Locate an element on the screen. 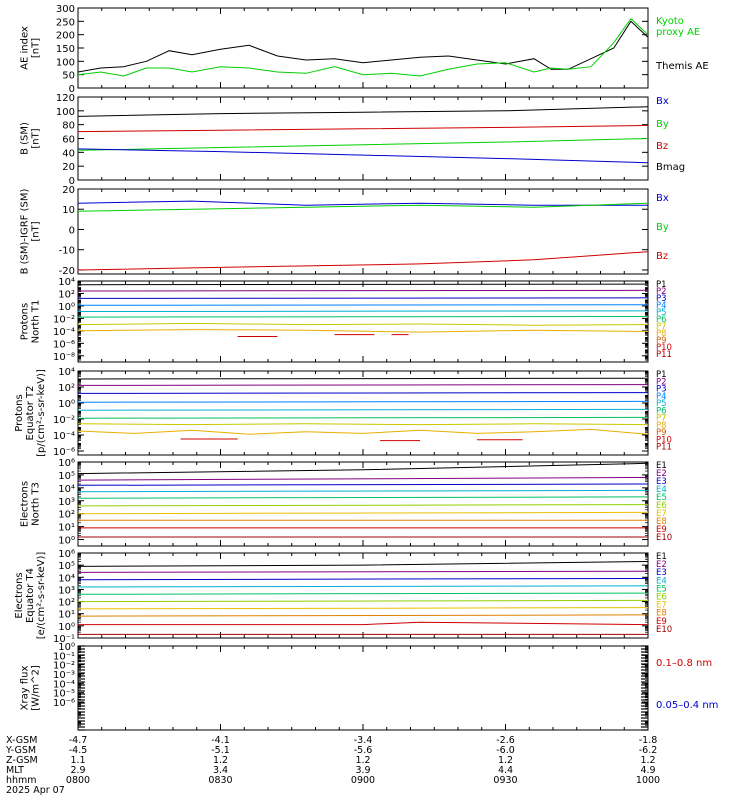 The height and width of the screenshot is (800, 750). time-axis-value: 2.9 is located at coordinates (77, 770).